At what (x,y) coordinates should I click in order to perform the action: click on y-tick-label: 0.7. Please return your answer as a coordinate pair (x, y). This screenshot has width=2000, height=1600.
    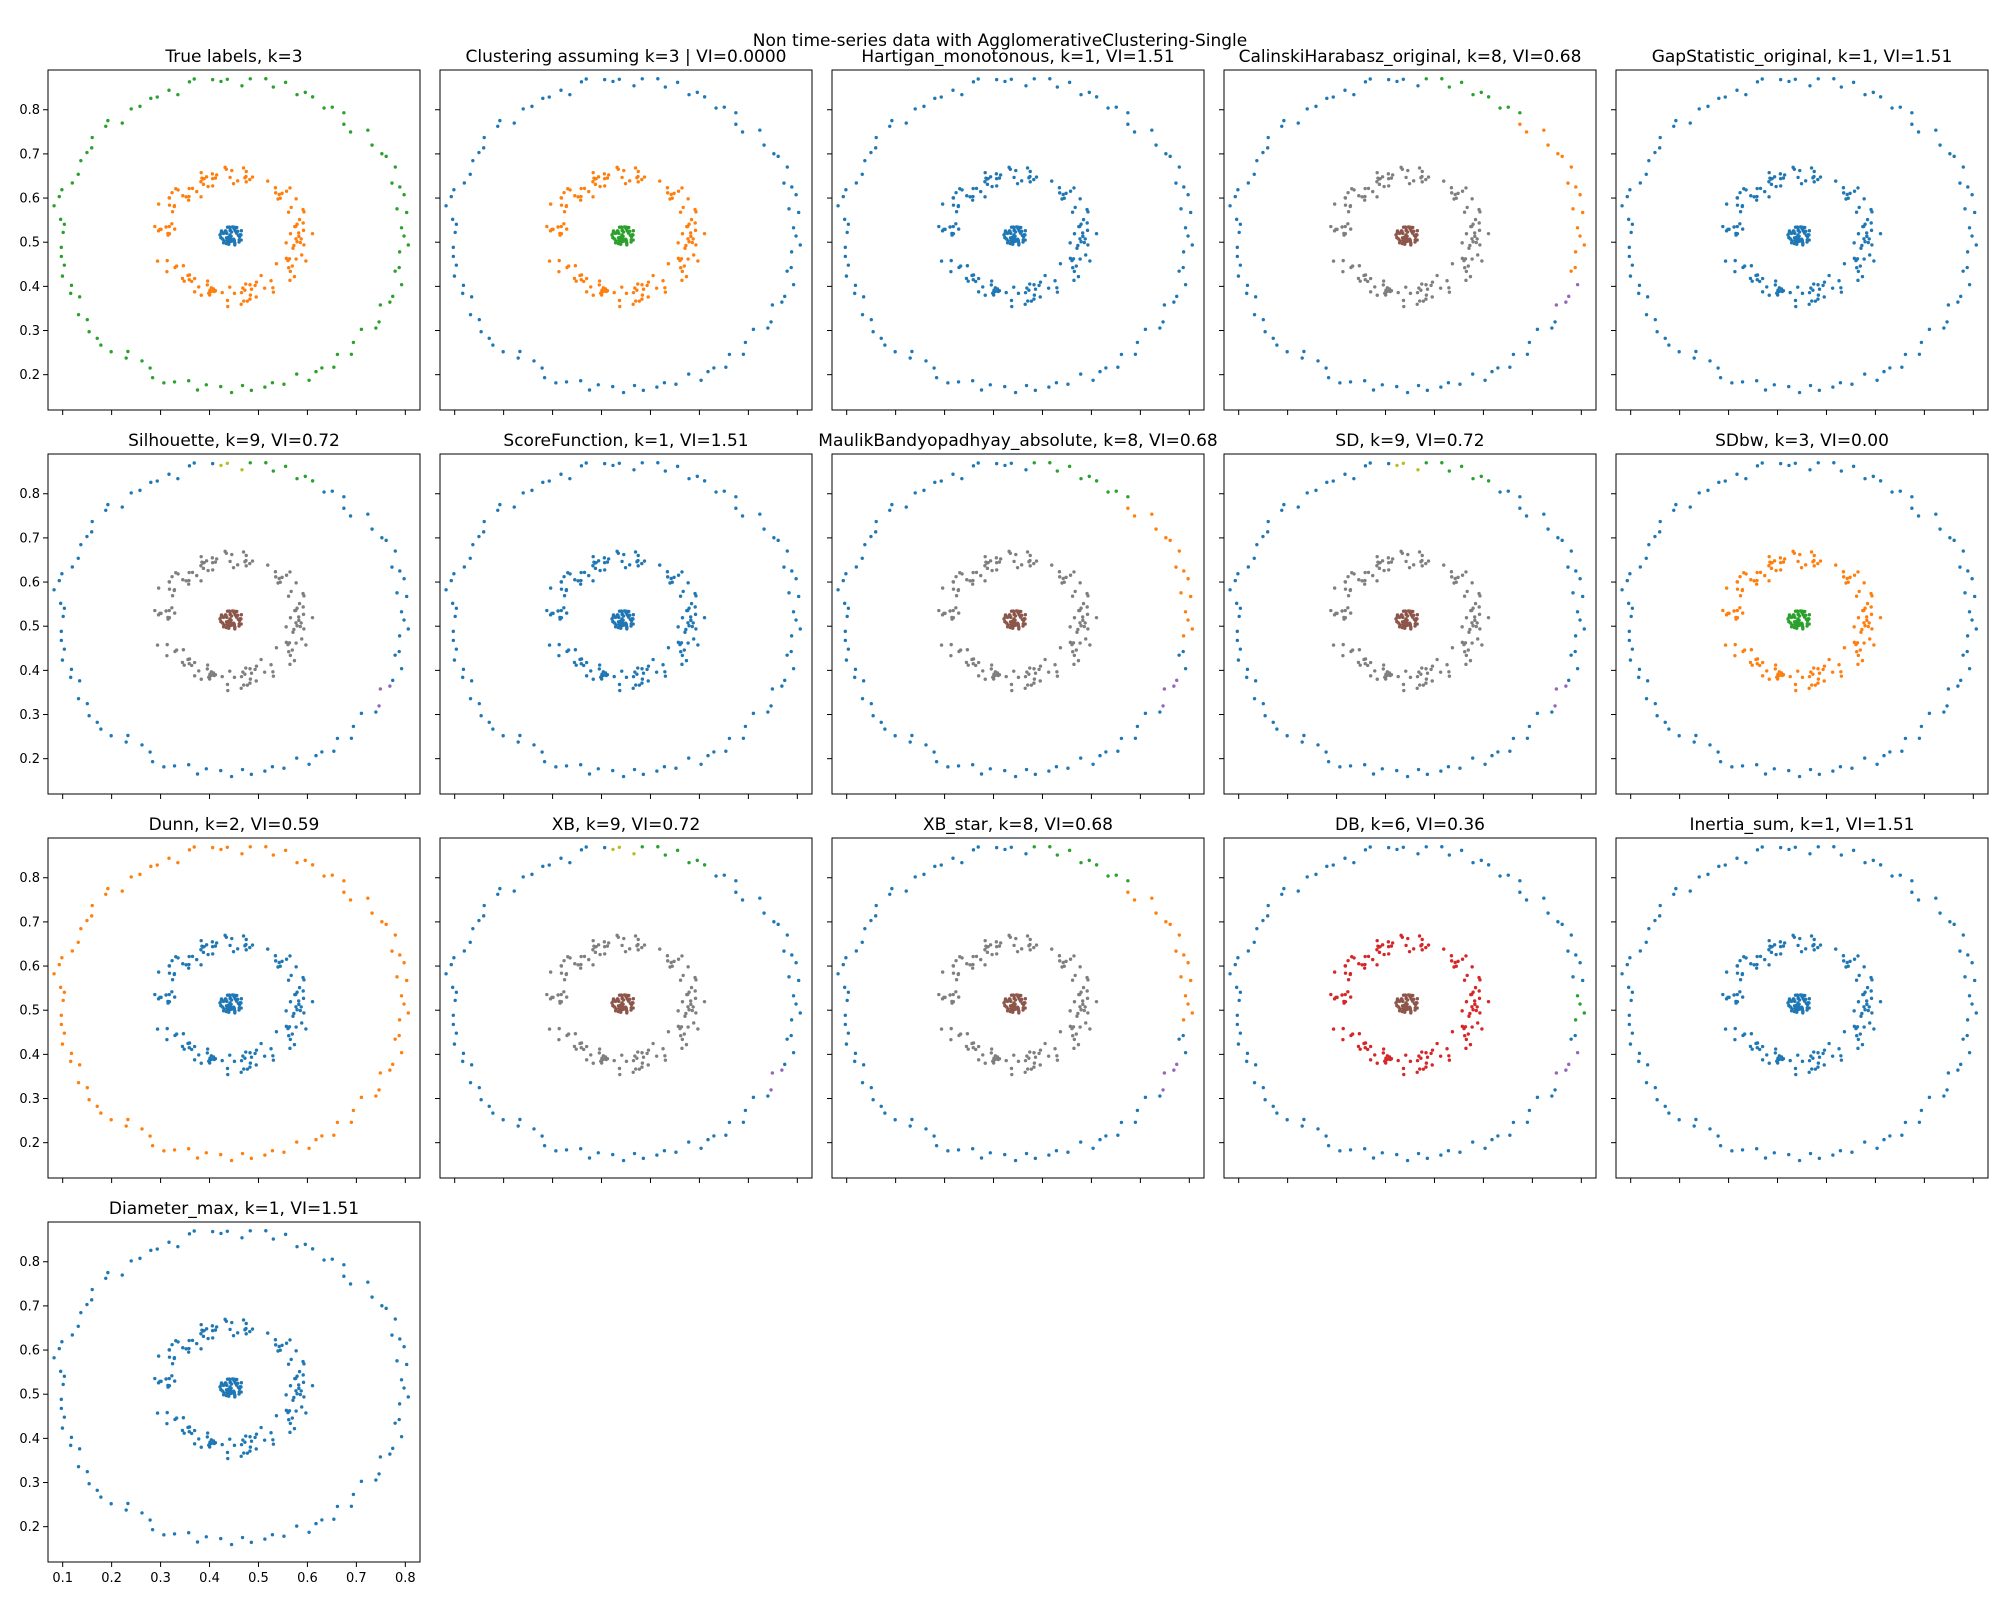
    Looking at the image, I should click on (29, 538).